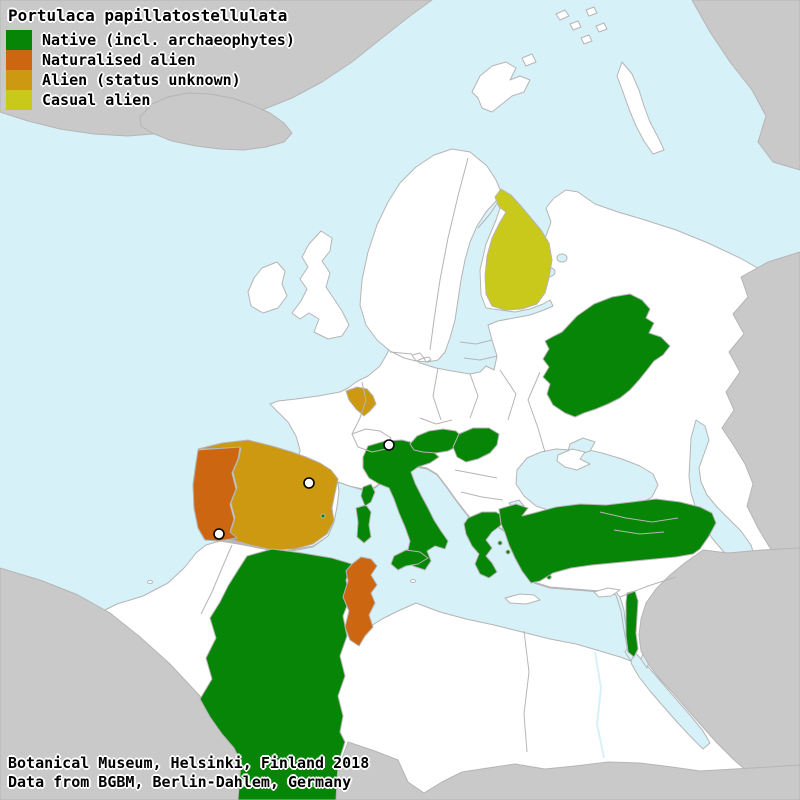 This screenshot has height=800, width=800. I want to click on nile-river, so click(599, 705).